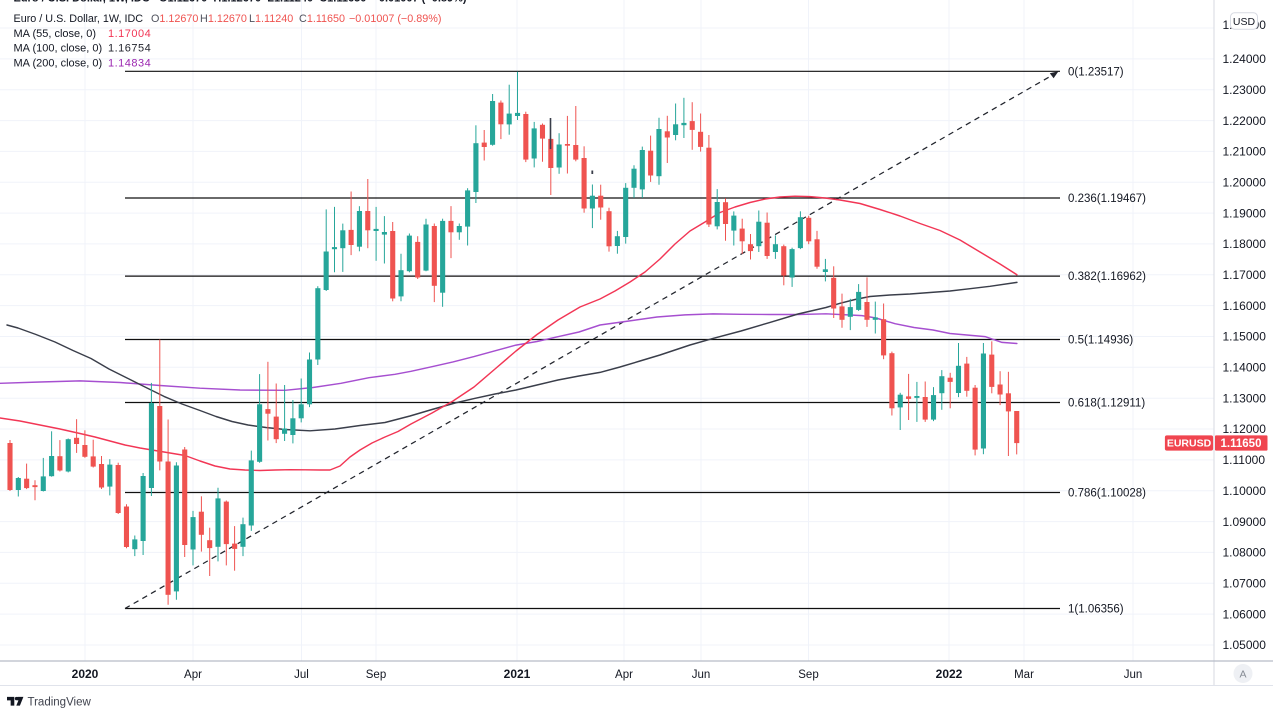  What do you see at coordinates (1245, 90) in the screenshot?
I see `svg-text: 1.23000` at bounding box center [1245, 90].